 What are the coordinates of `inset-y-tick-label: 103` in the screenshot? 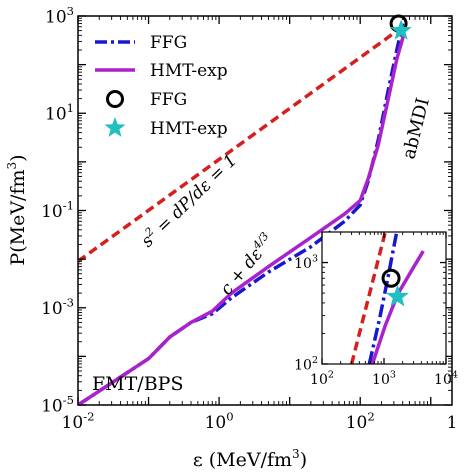 It's located at (306, 263).